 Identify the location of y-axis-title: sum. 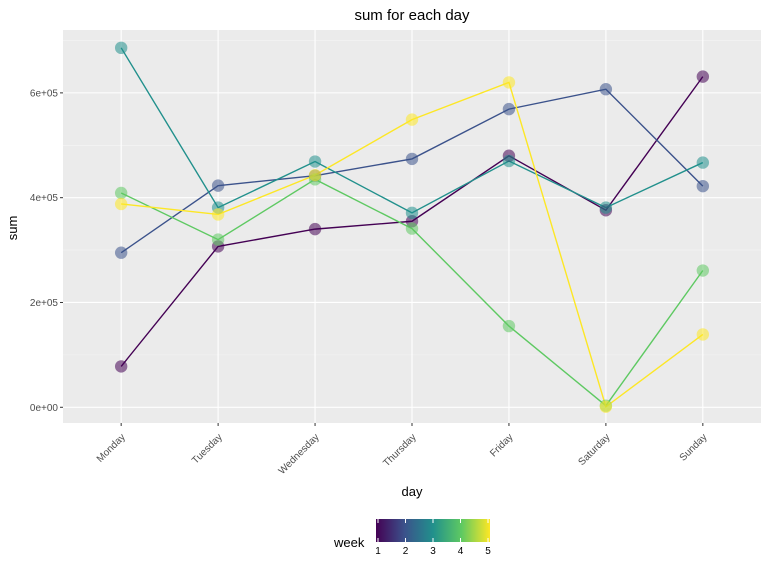
(12, 228).